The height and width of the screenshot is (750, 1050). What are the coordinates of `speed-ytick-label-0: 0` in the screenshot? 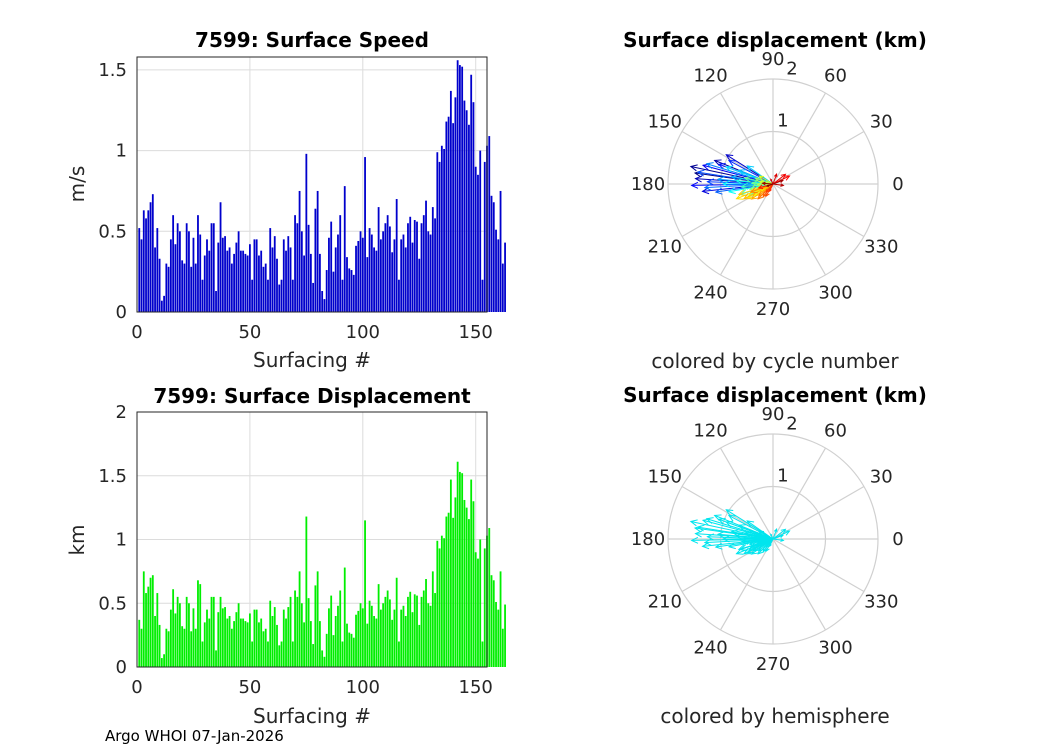 It's located at (121, 312).